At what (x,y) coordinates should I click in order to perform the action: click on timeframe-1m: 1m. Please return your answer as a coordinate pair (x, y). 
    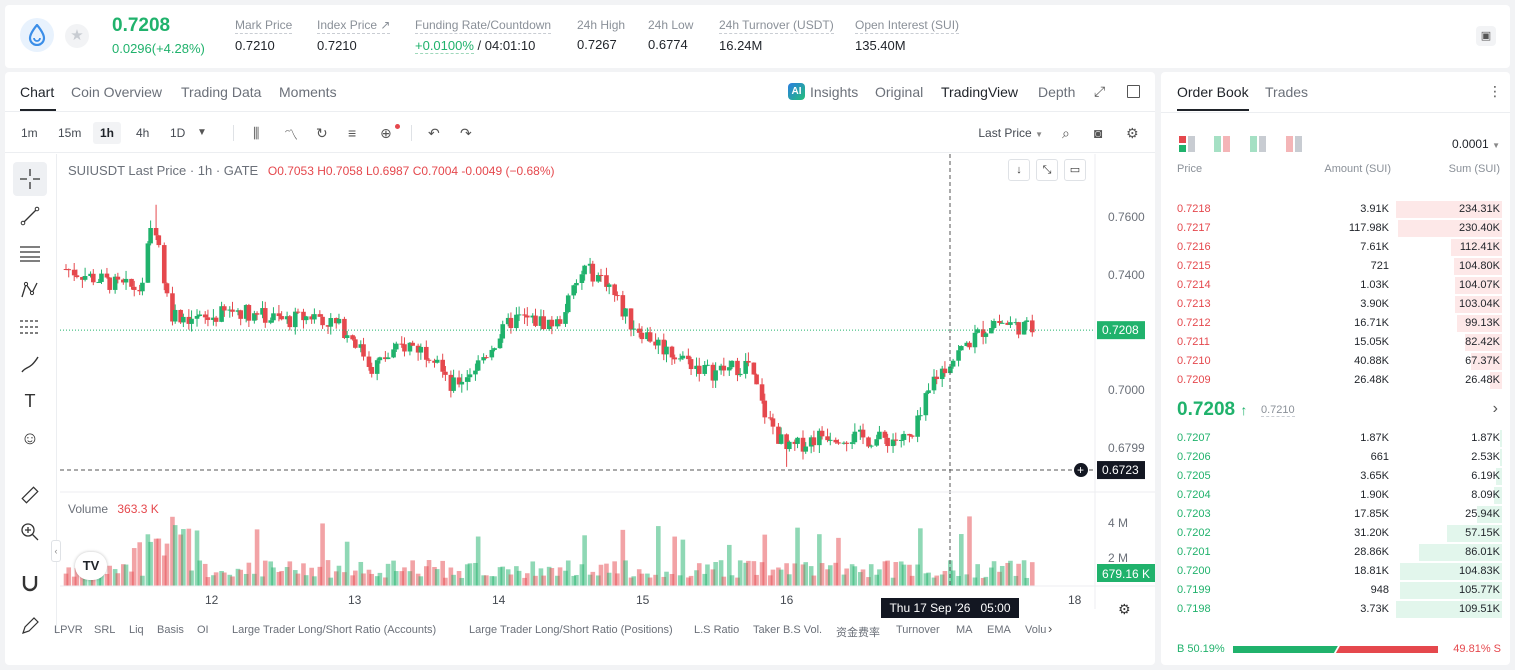
    Looking at the image, I should click on (29, 133).